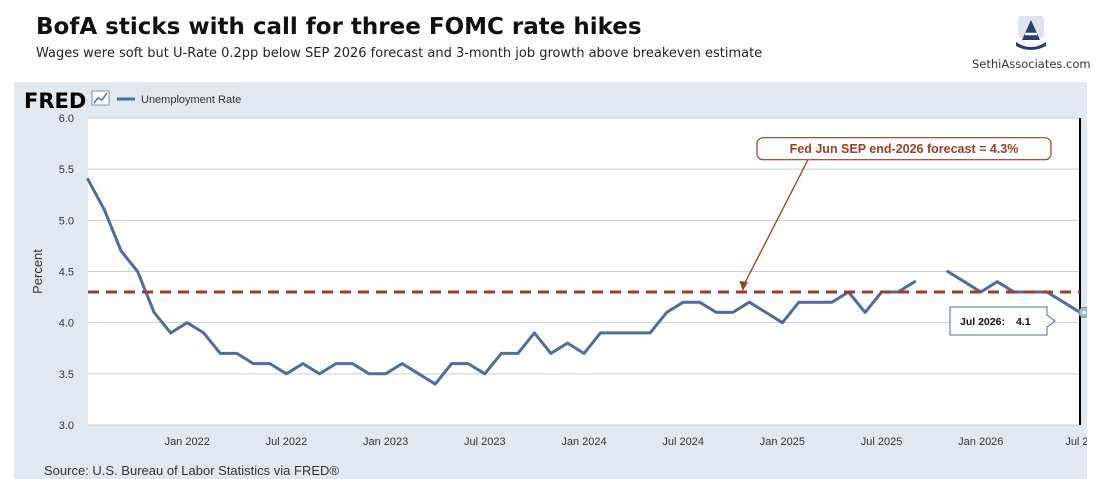 This screenshot has height=479, width=1100. Describe the element at coordinates (485, 442) in the screenshot. I see `x-tick-label: Jul 2023` at that location.